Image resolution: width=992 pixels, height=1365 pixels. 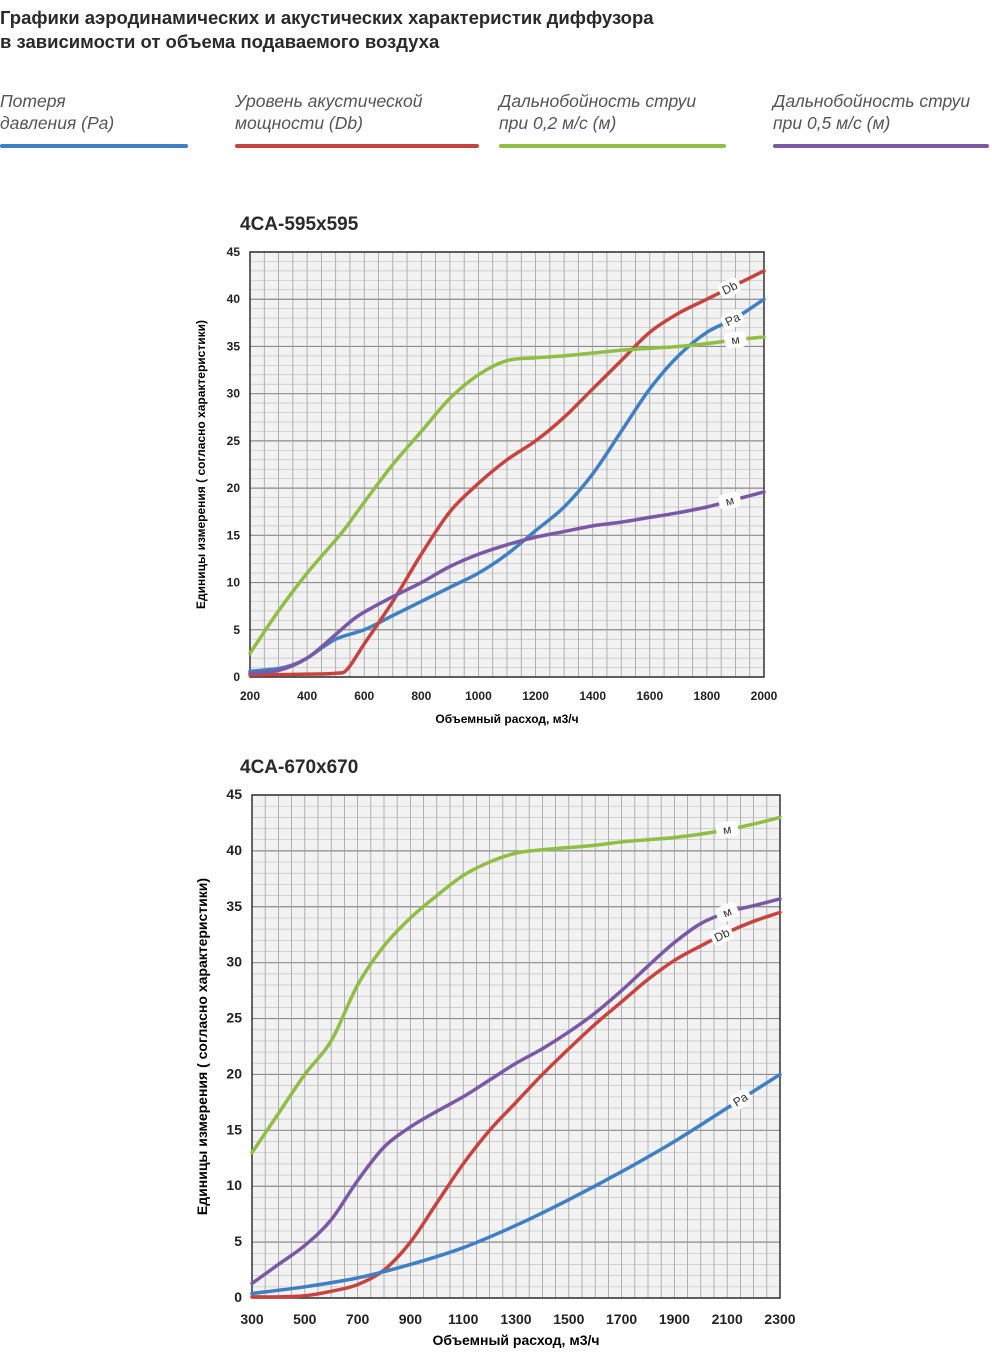 I want to click on x-tick-label: 300, so click(x=252, y=1319).